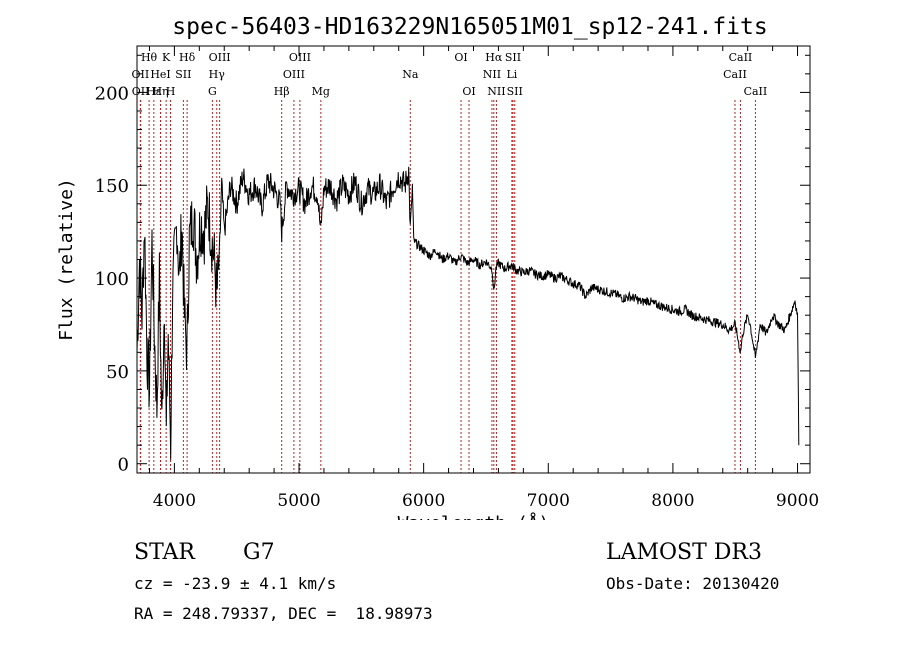 Image resolution: width=900 pixels, height=649 pixels. Describe the element at coordinates (672, 501) in the screenshot. I see `x-tick-label: 8000` at that location.